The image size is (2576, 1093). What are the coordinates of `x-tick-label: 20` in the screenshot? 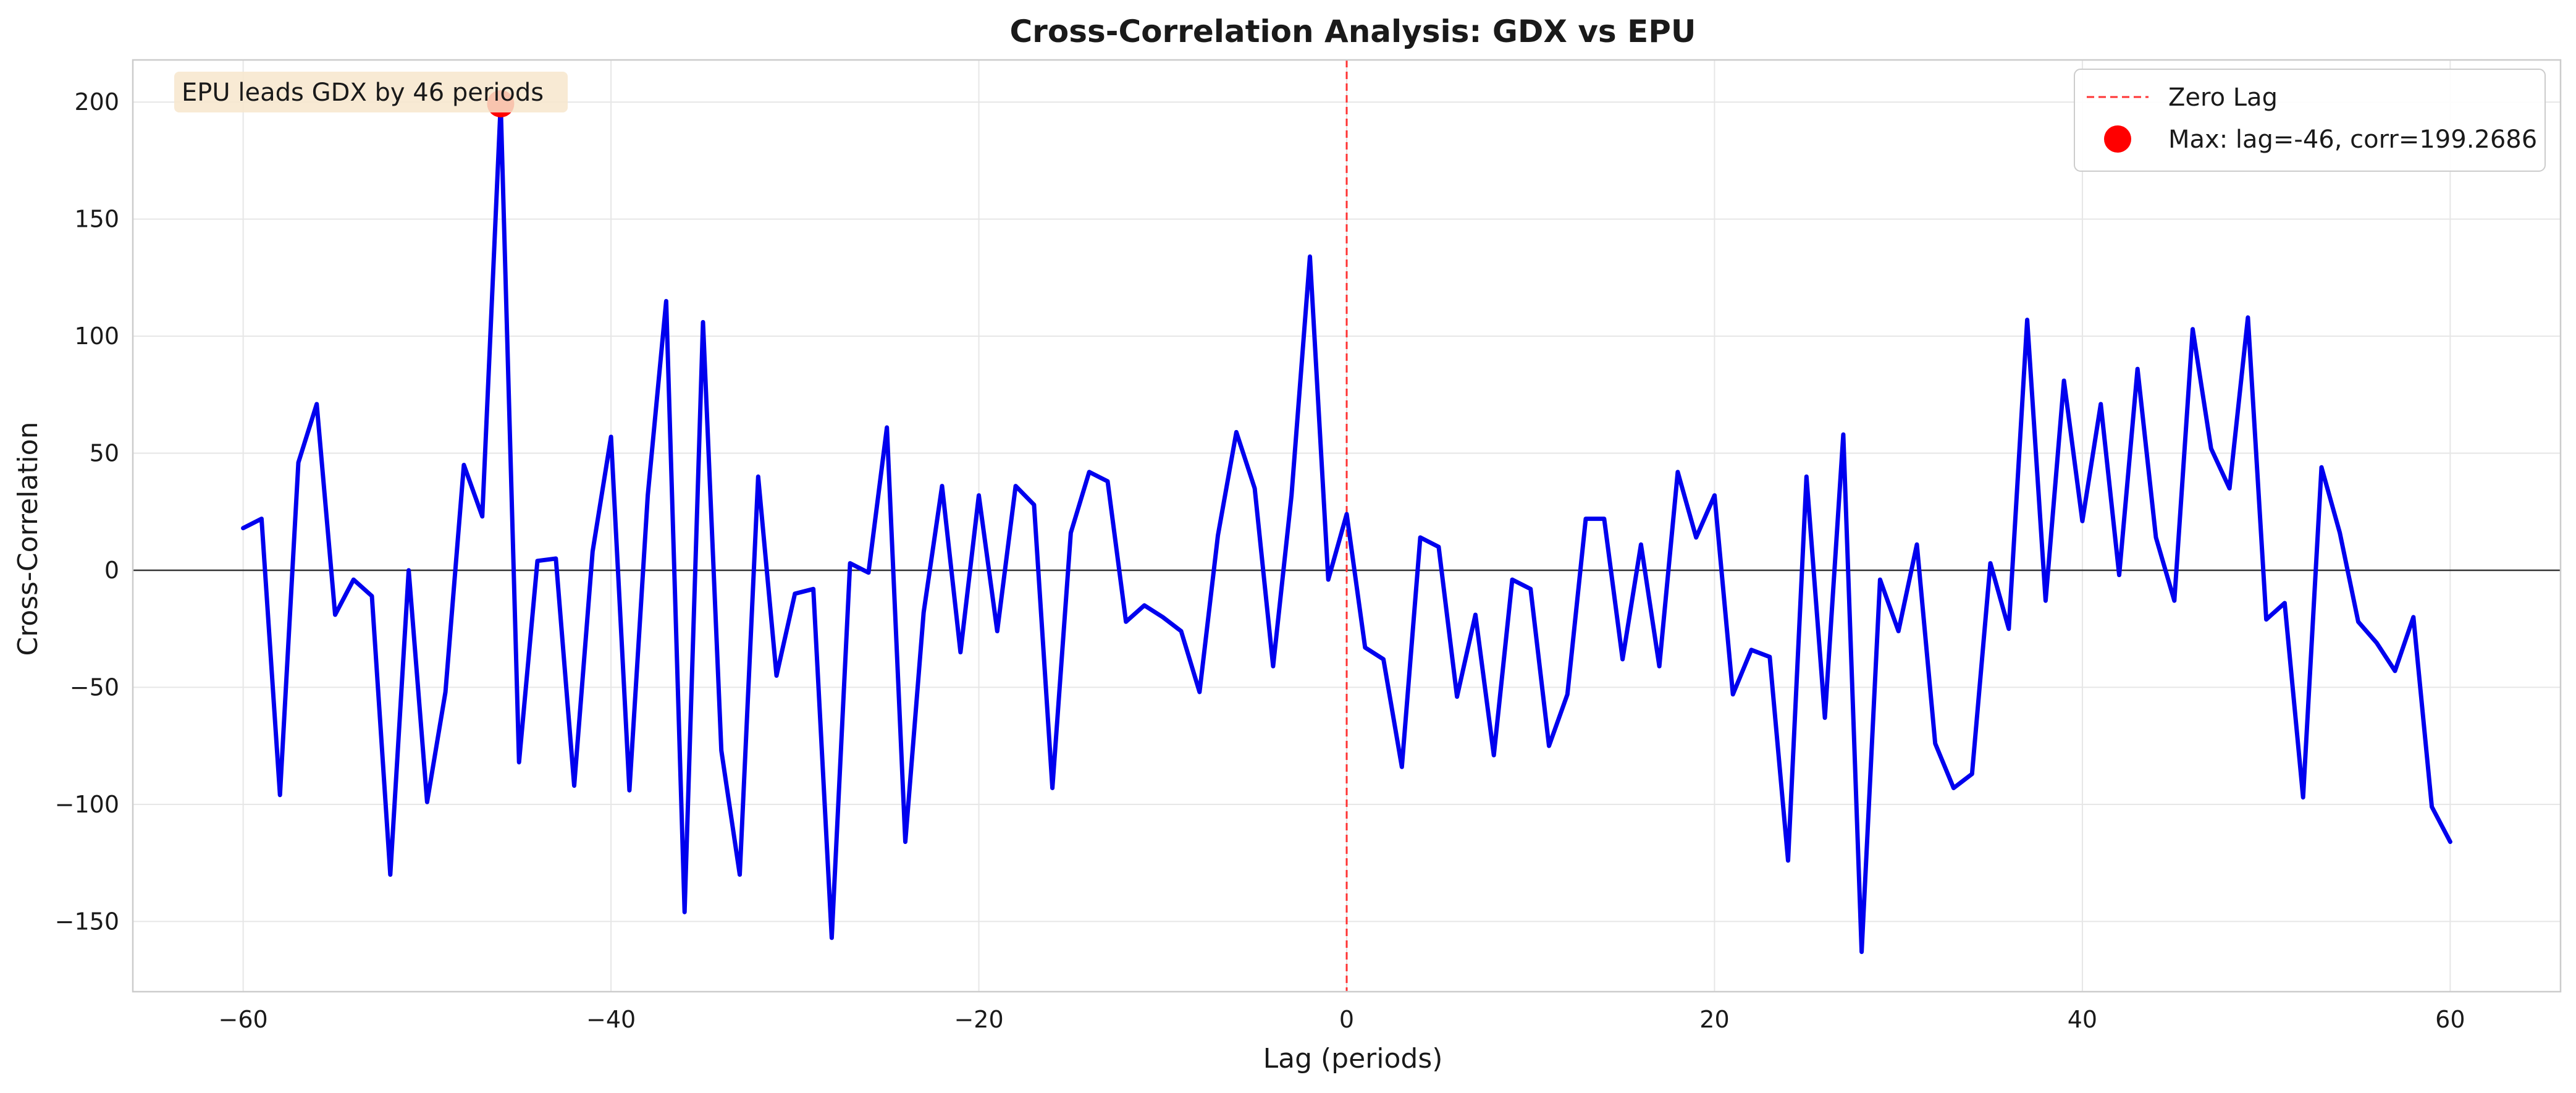 It's located at (1714, 1019).